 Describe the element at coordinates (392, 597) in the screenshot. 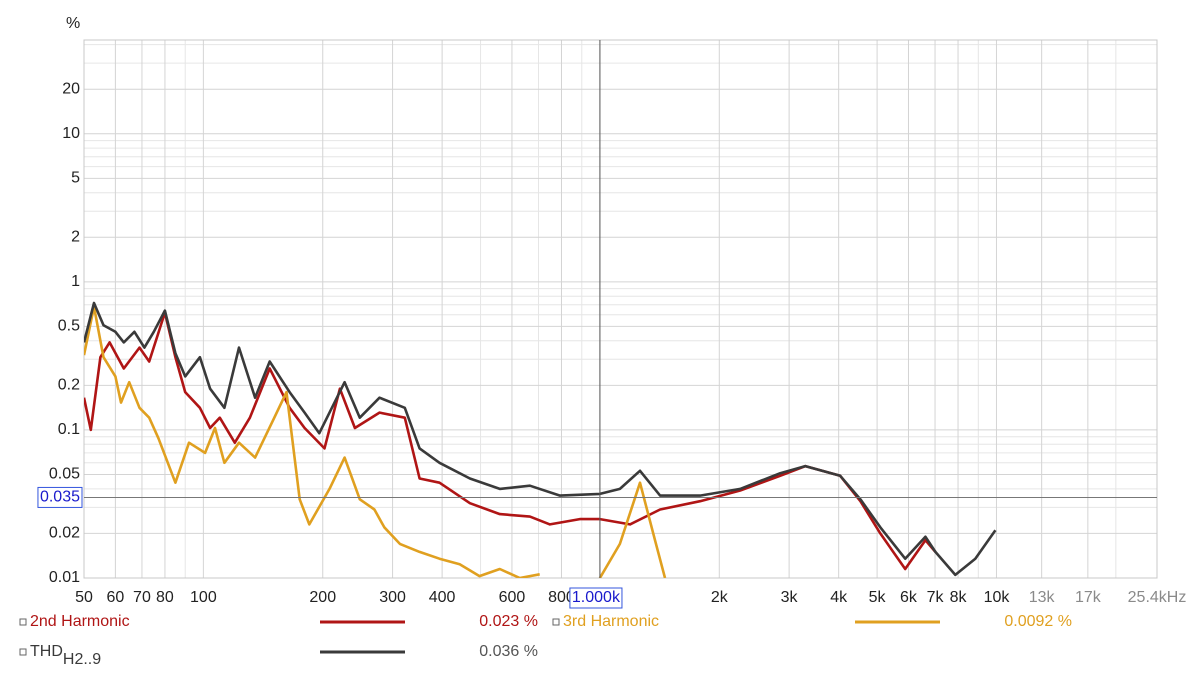

I see `x-tick-label: 300` at that location.